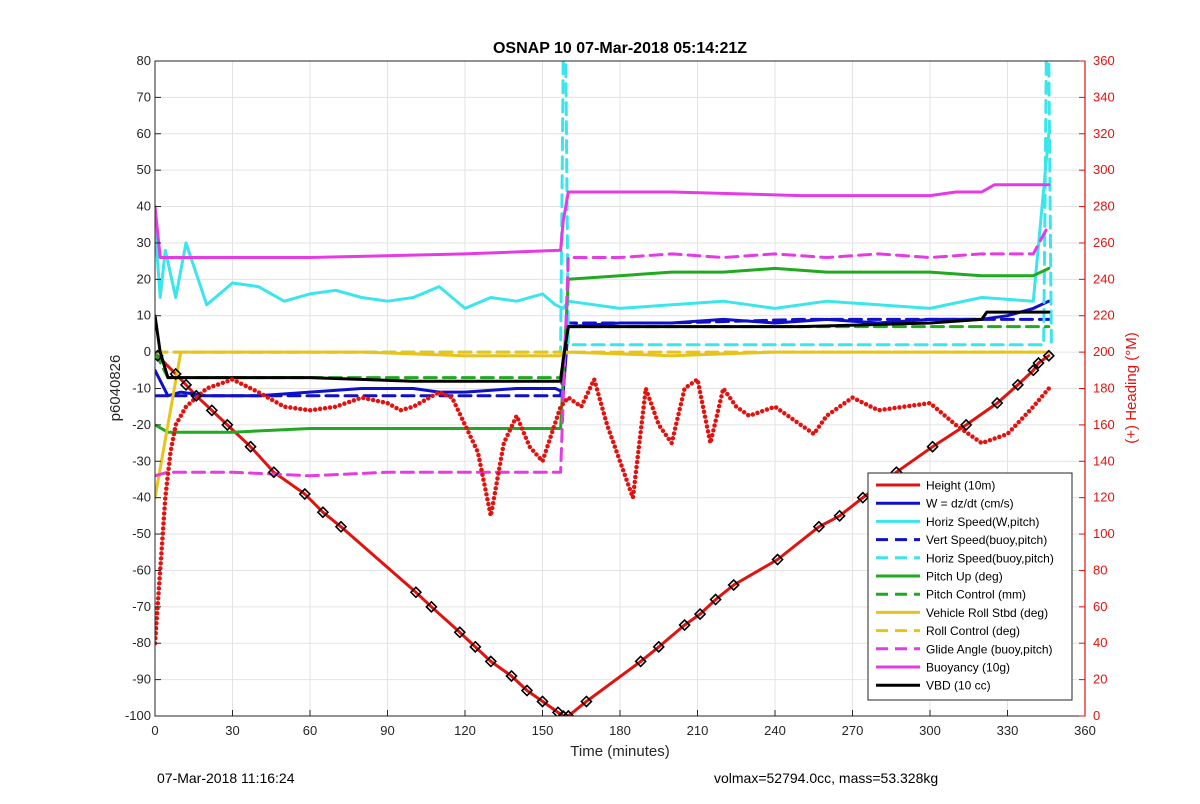 The width and height of the screenshot is (1200, 804). Describe the element at coordinates (1100, 606) in the screenshot. I see `y-tick-label-right: 60` at that location.